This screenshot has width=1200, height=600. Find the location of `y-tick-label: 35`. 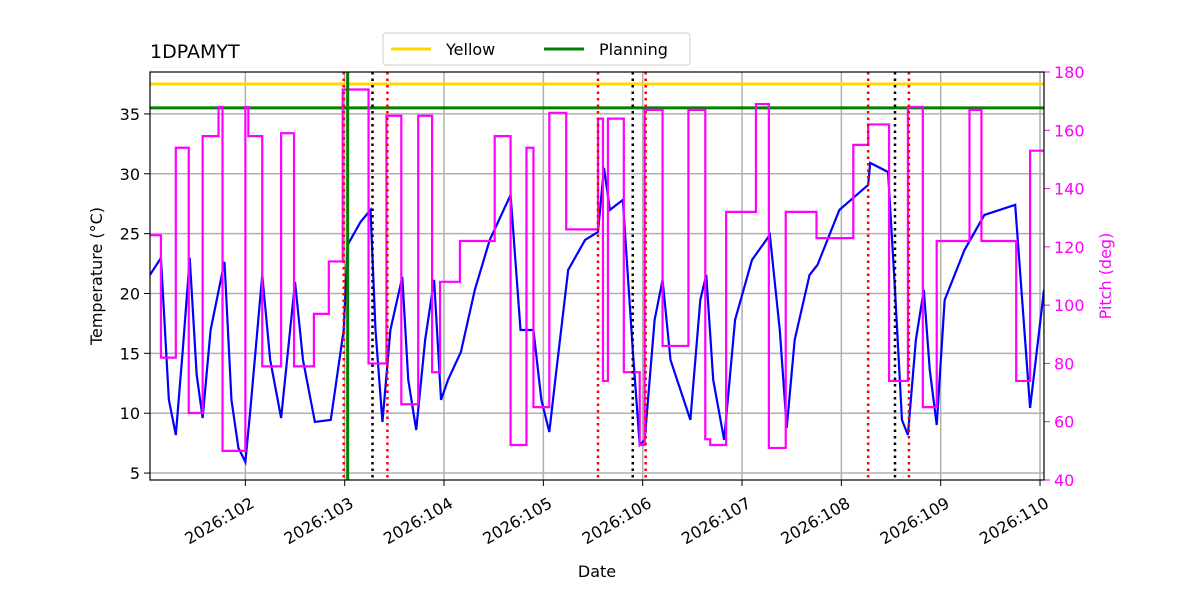

y-tick-label: 35 is located at coordinates (130, 114).